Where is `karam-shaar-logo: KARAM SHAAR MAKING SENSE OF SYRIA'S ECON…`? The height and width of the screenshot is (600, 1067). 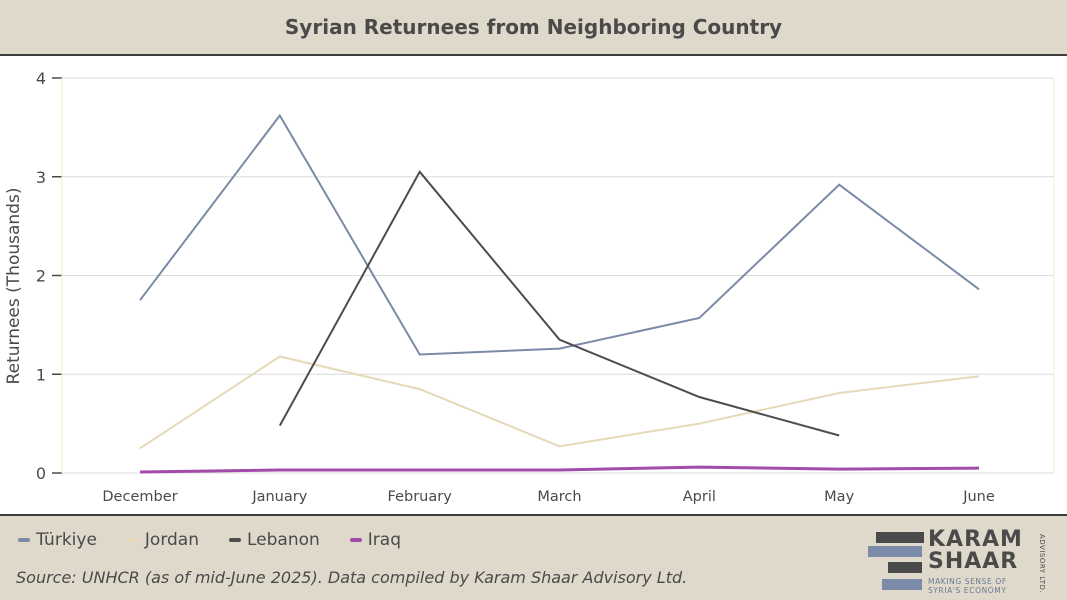
karam-shaar-logo: KARAM SHAAR MAKING SENSE OF SYRIA'S ECON… is located at coordinates (961, 562).